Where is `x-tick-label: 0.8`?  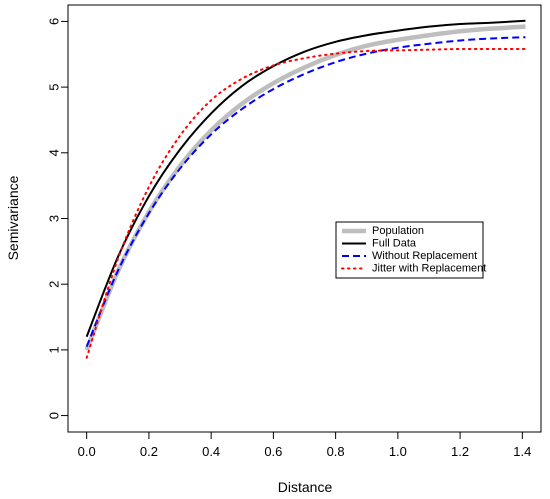
x-tick-label: 0.8 is located at coordinates (336, 451).